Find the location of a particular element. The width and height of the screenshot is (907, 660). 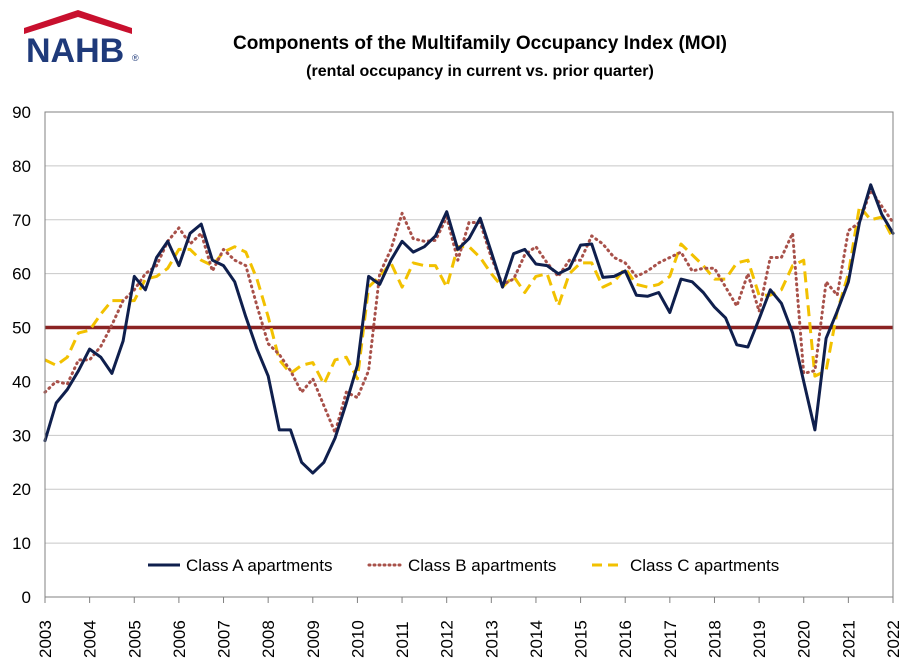

logo-roof-icon is located at coordinates (78, 22).